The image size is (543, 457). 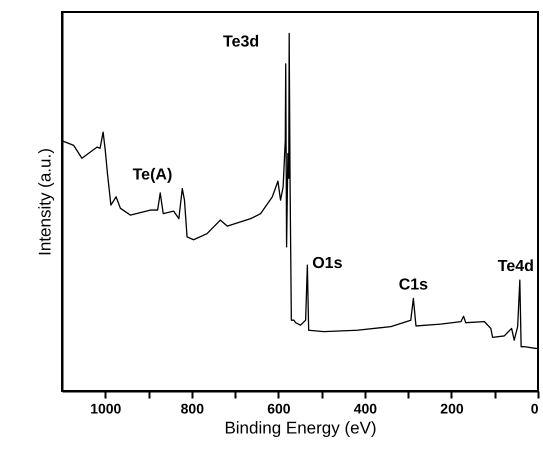 What do you see at coordinates (241, 41) in the screenshot?
I see `annotation: Te3d` at bounding box center [241, 41].